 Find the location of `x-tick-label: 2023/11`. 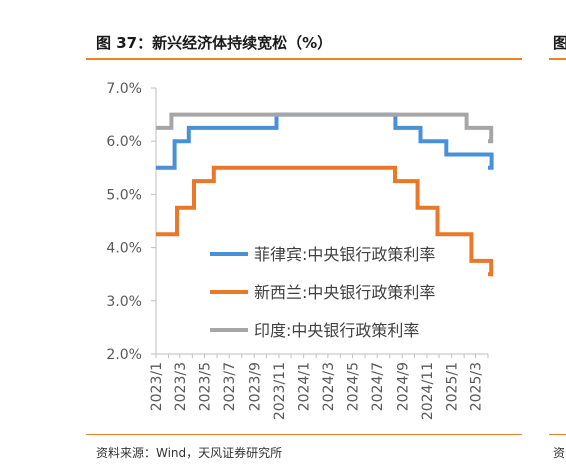

x-tick-label: 2023/11 is located at coordinates (280, 391).